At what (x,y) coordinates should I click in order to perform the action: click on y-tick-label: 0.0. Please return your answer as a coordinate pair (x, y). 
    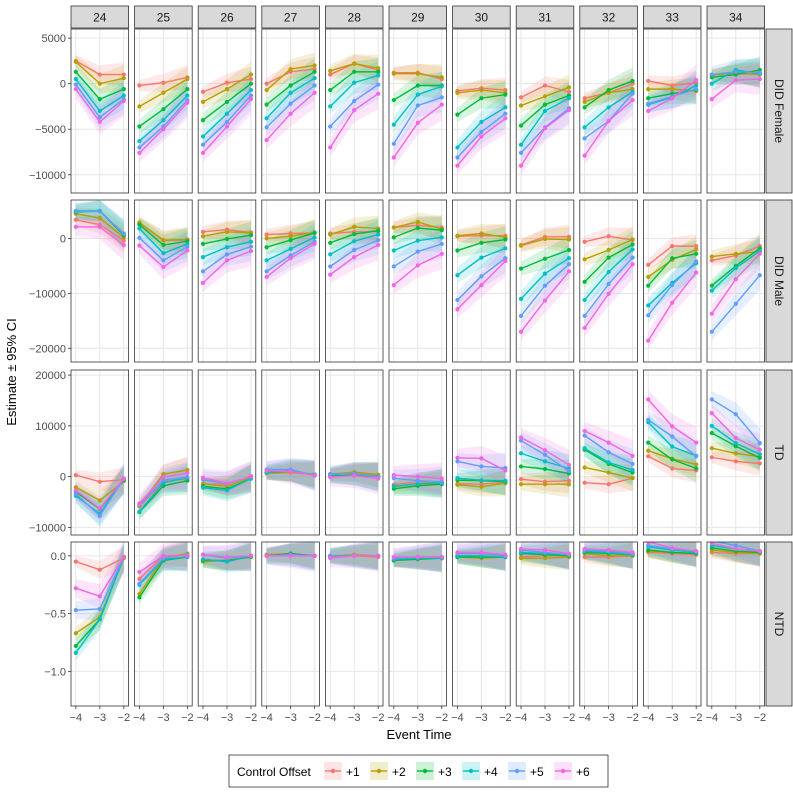
    Looking at the image, I should click on (58, 557).